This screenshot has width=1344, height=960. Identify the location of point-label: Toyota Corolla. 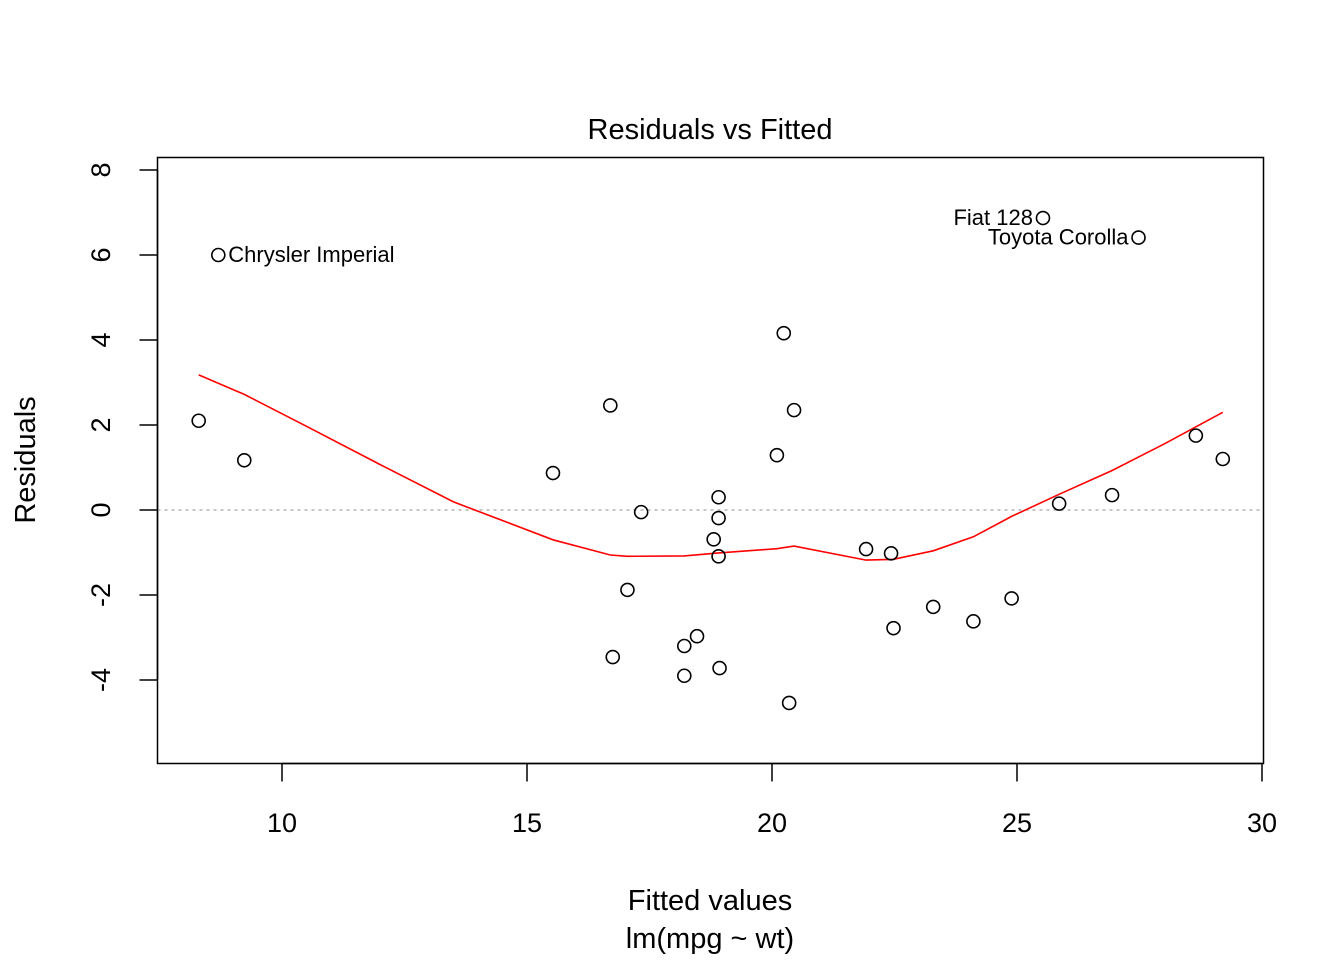
(1058, 237).